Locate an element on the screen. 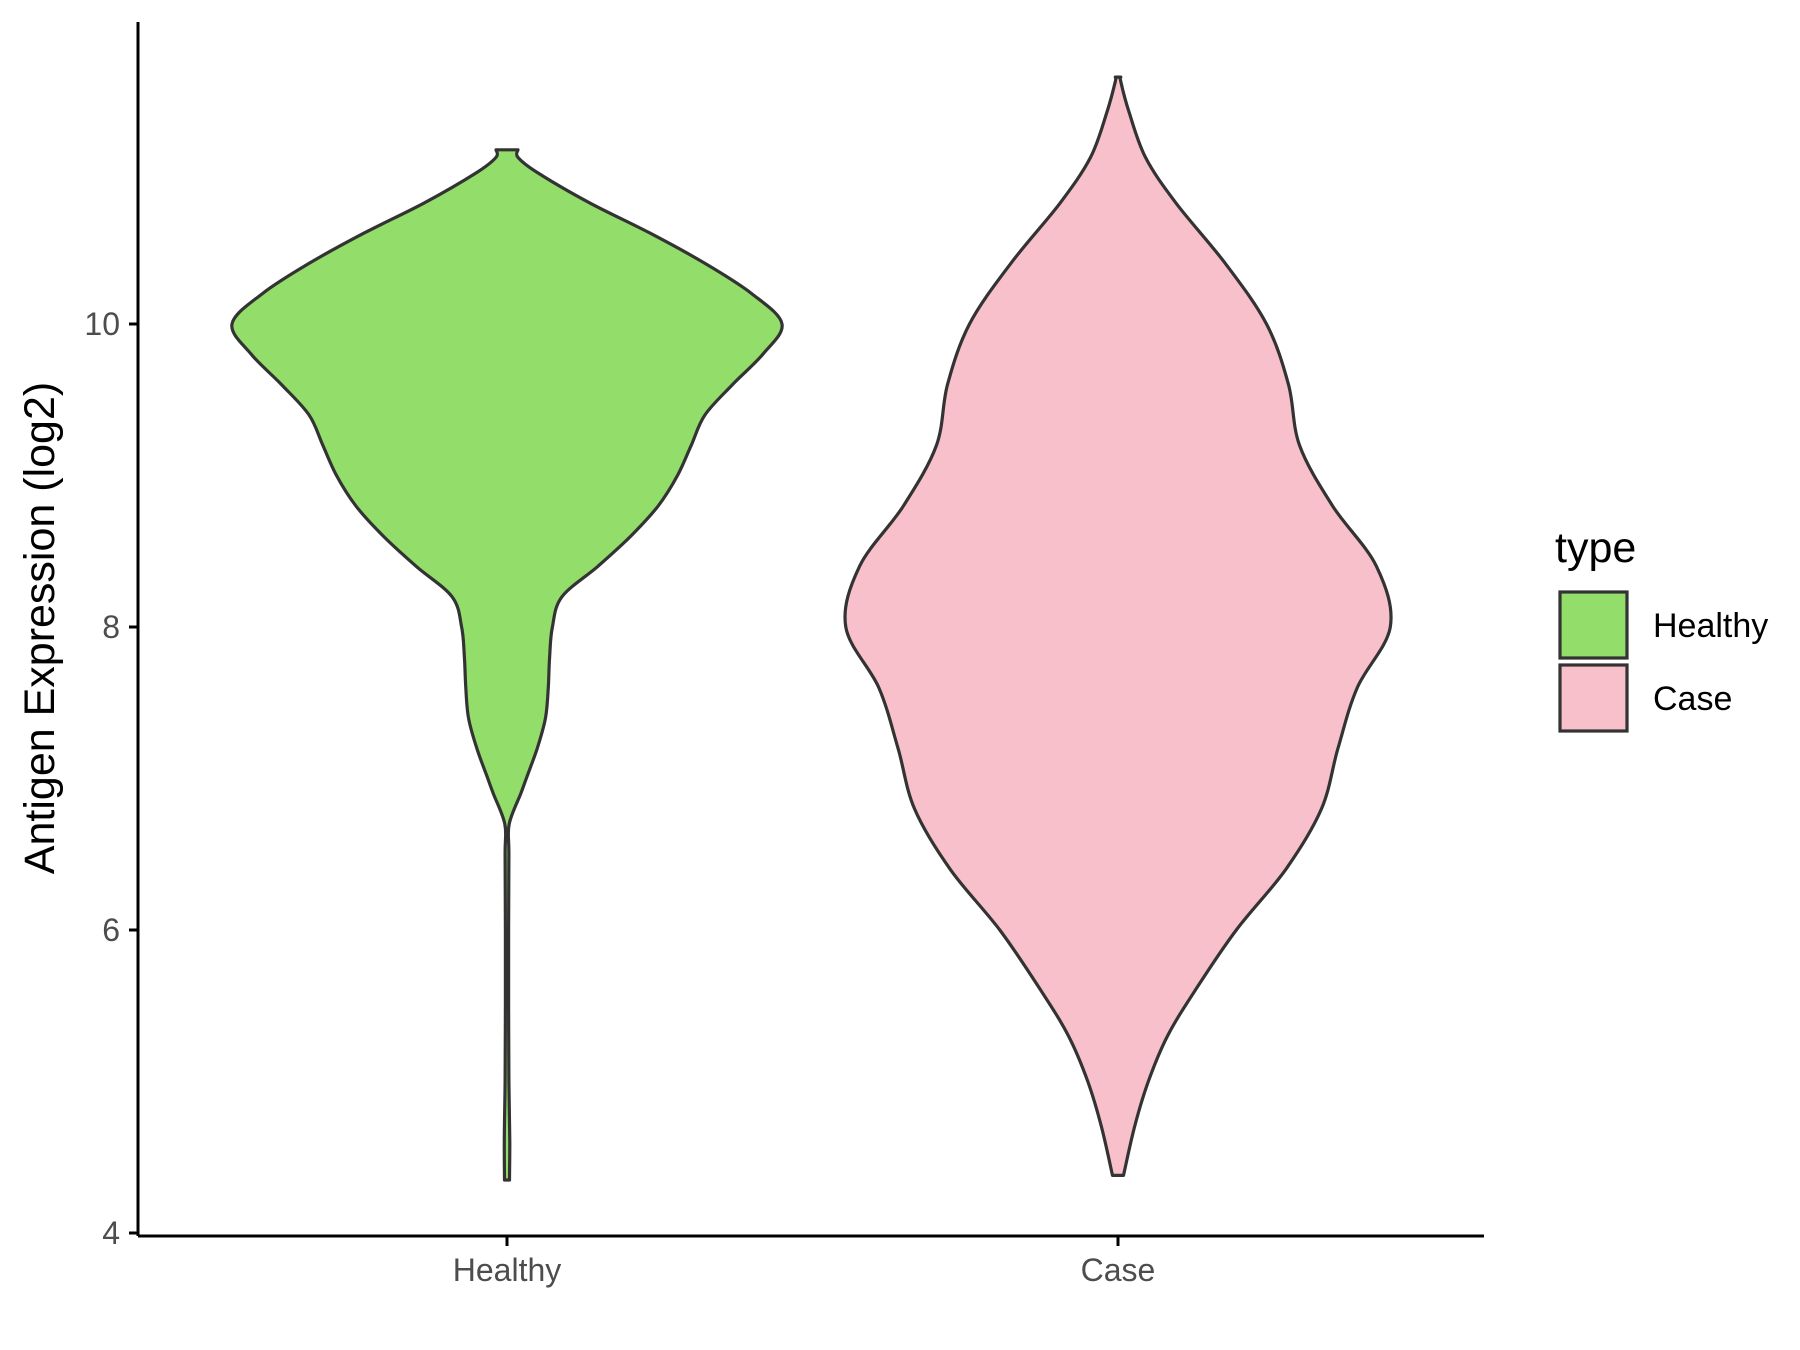 This screenshot has height=1350, width=1800. legend-title: type is located at coordinates (1595, 548).